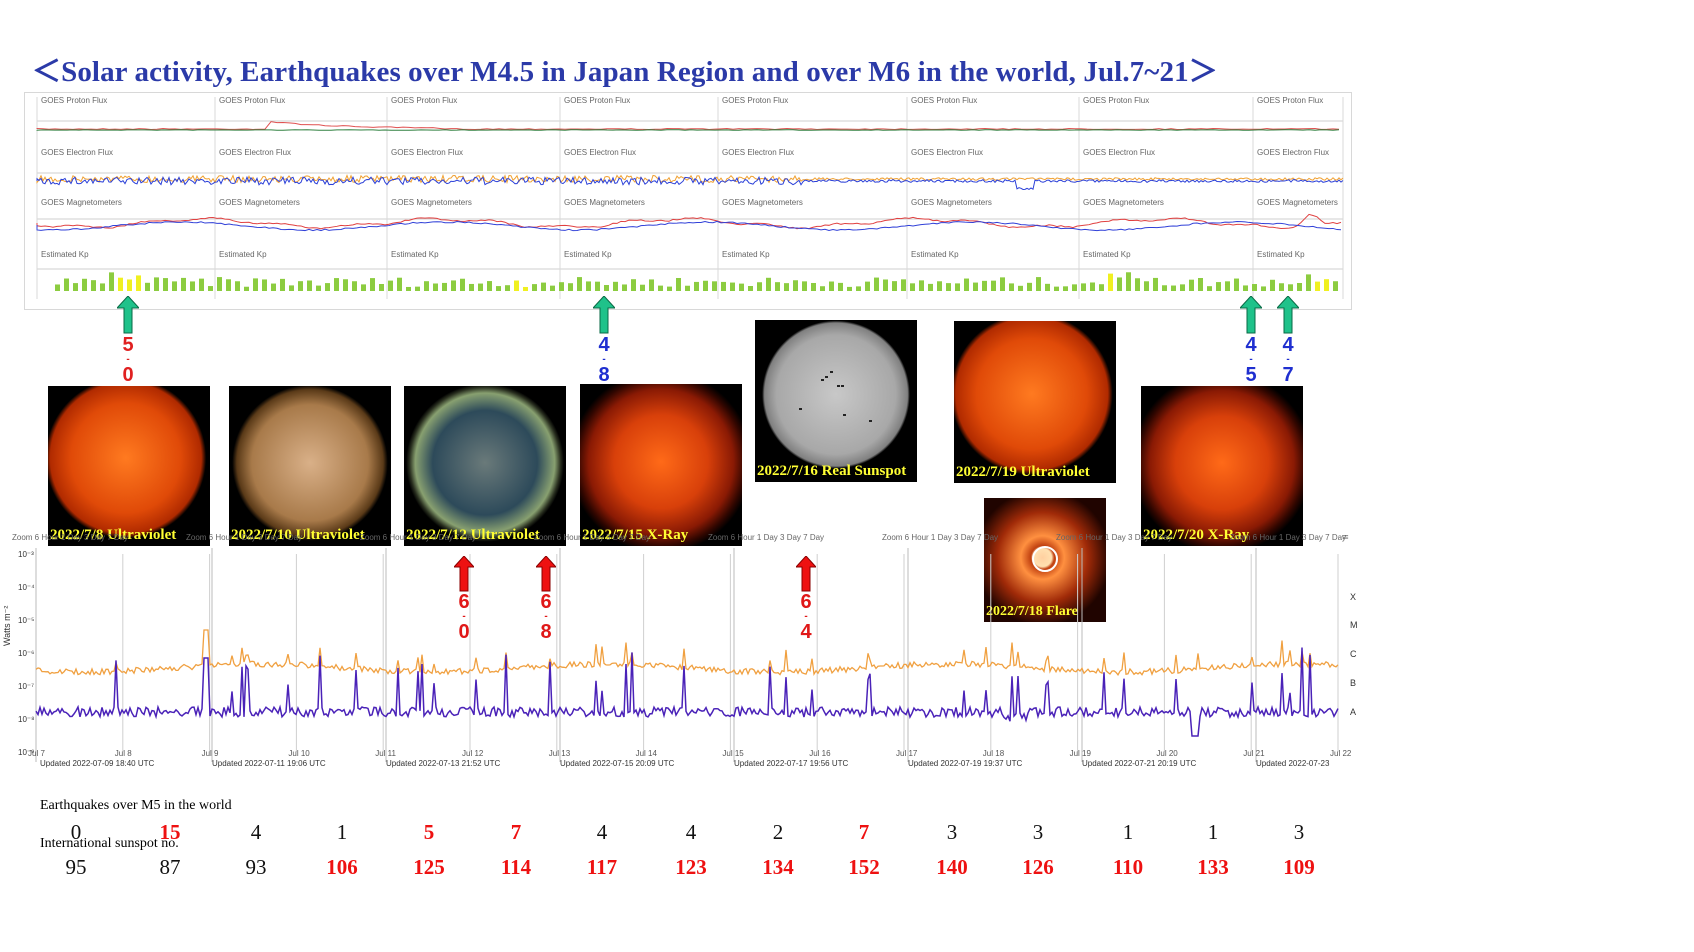 This screenshot has height=952, width=1694. Describe the element at coordinates (1035, 402) in the screenshot. I see `sun-image: 2022/7/19 Ultraviolet` at that location.